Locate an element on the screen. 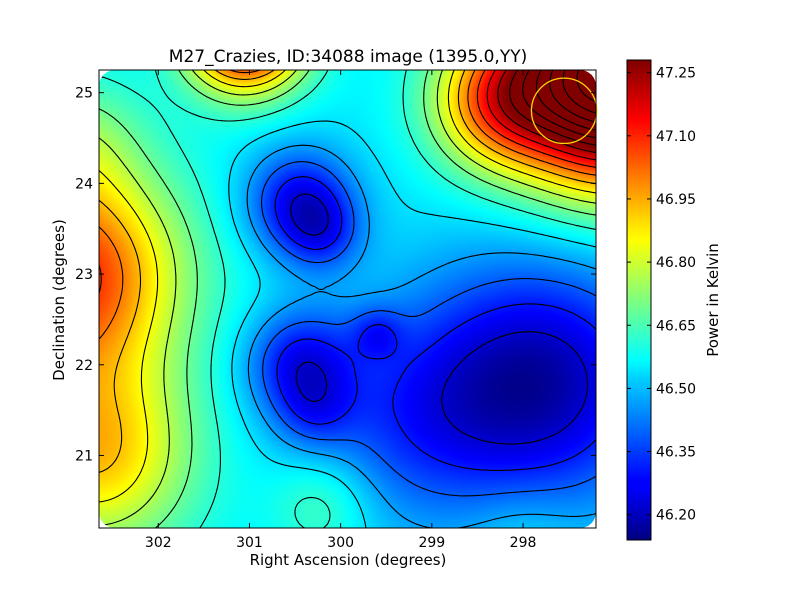  x-tick-label: 299 is located at coordinates (431, 543).